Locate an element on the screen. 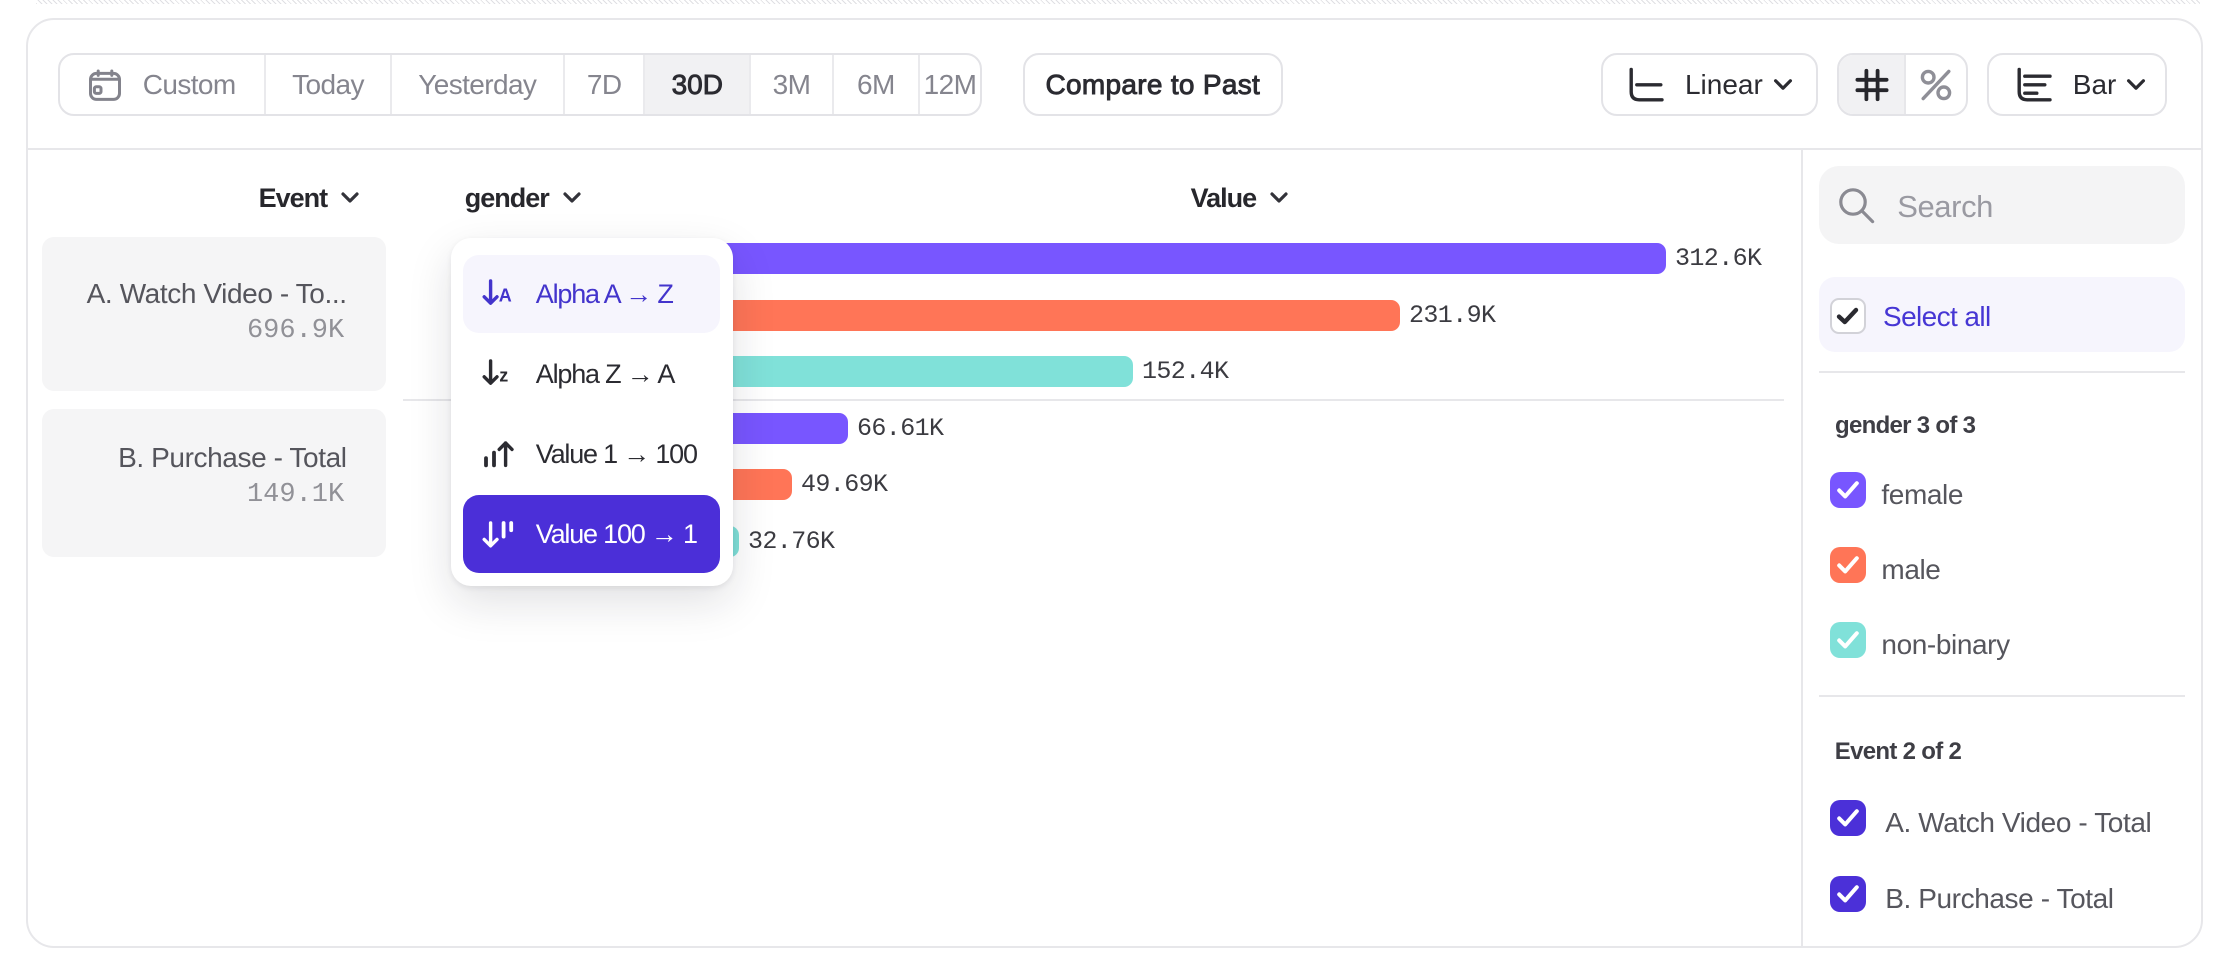 This screenshot has width=2234, height=974. svg-text: z is located at coordinates (503, 376).